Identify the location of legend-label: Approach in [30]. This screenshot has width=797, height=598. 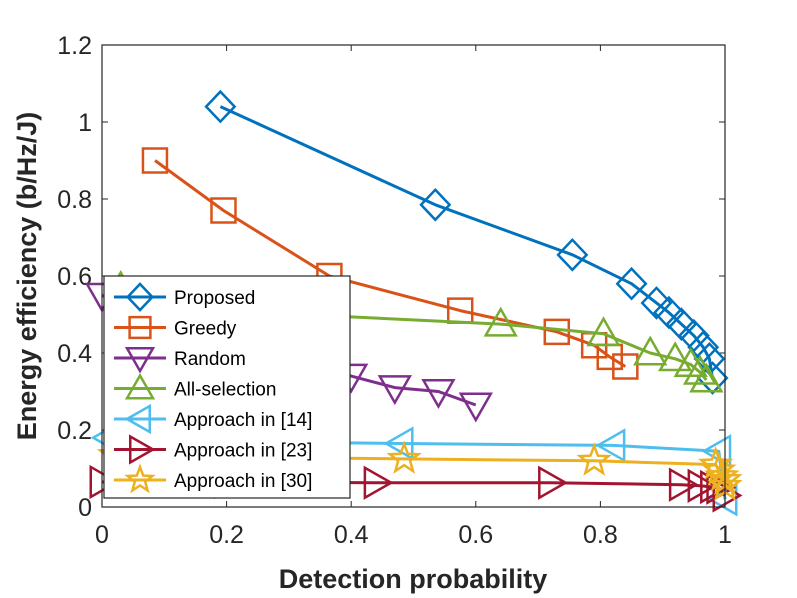
(243, 481).